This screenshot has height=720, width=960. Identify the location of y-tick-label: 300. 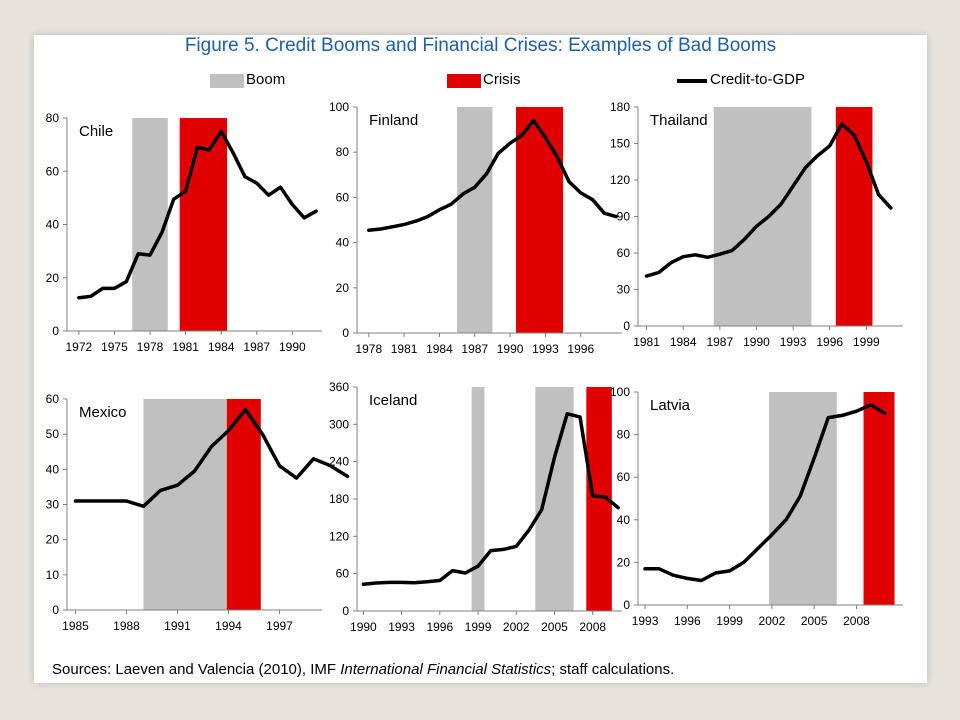
(339, 424).